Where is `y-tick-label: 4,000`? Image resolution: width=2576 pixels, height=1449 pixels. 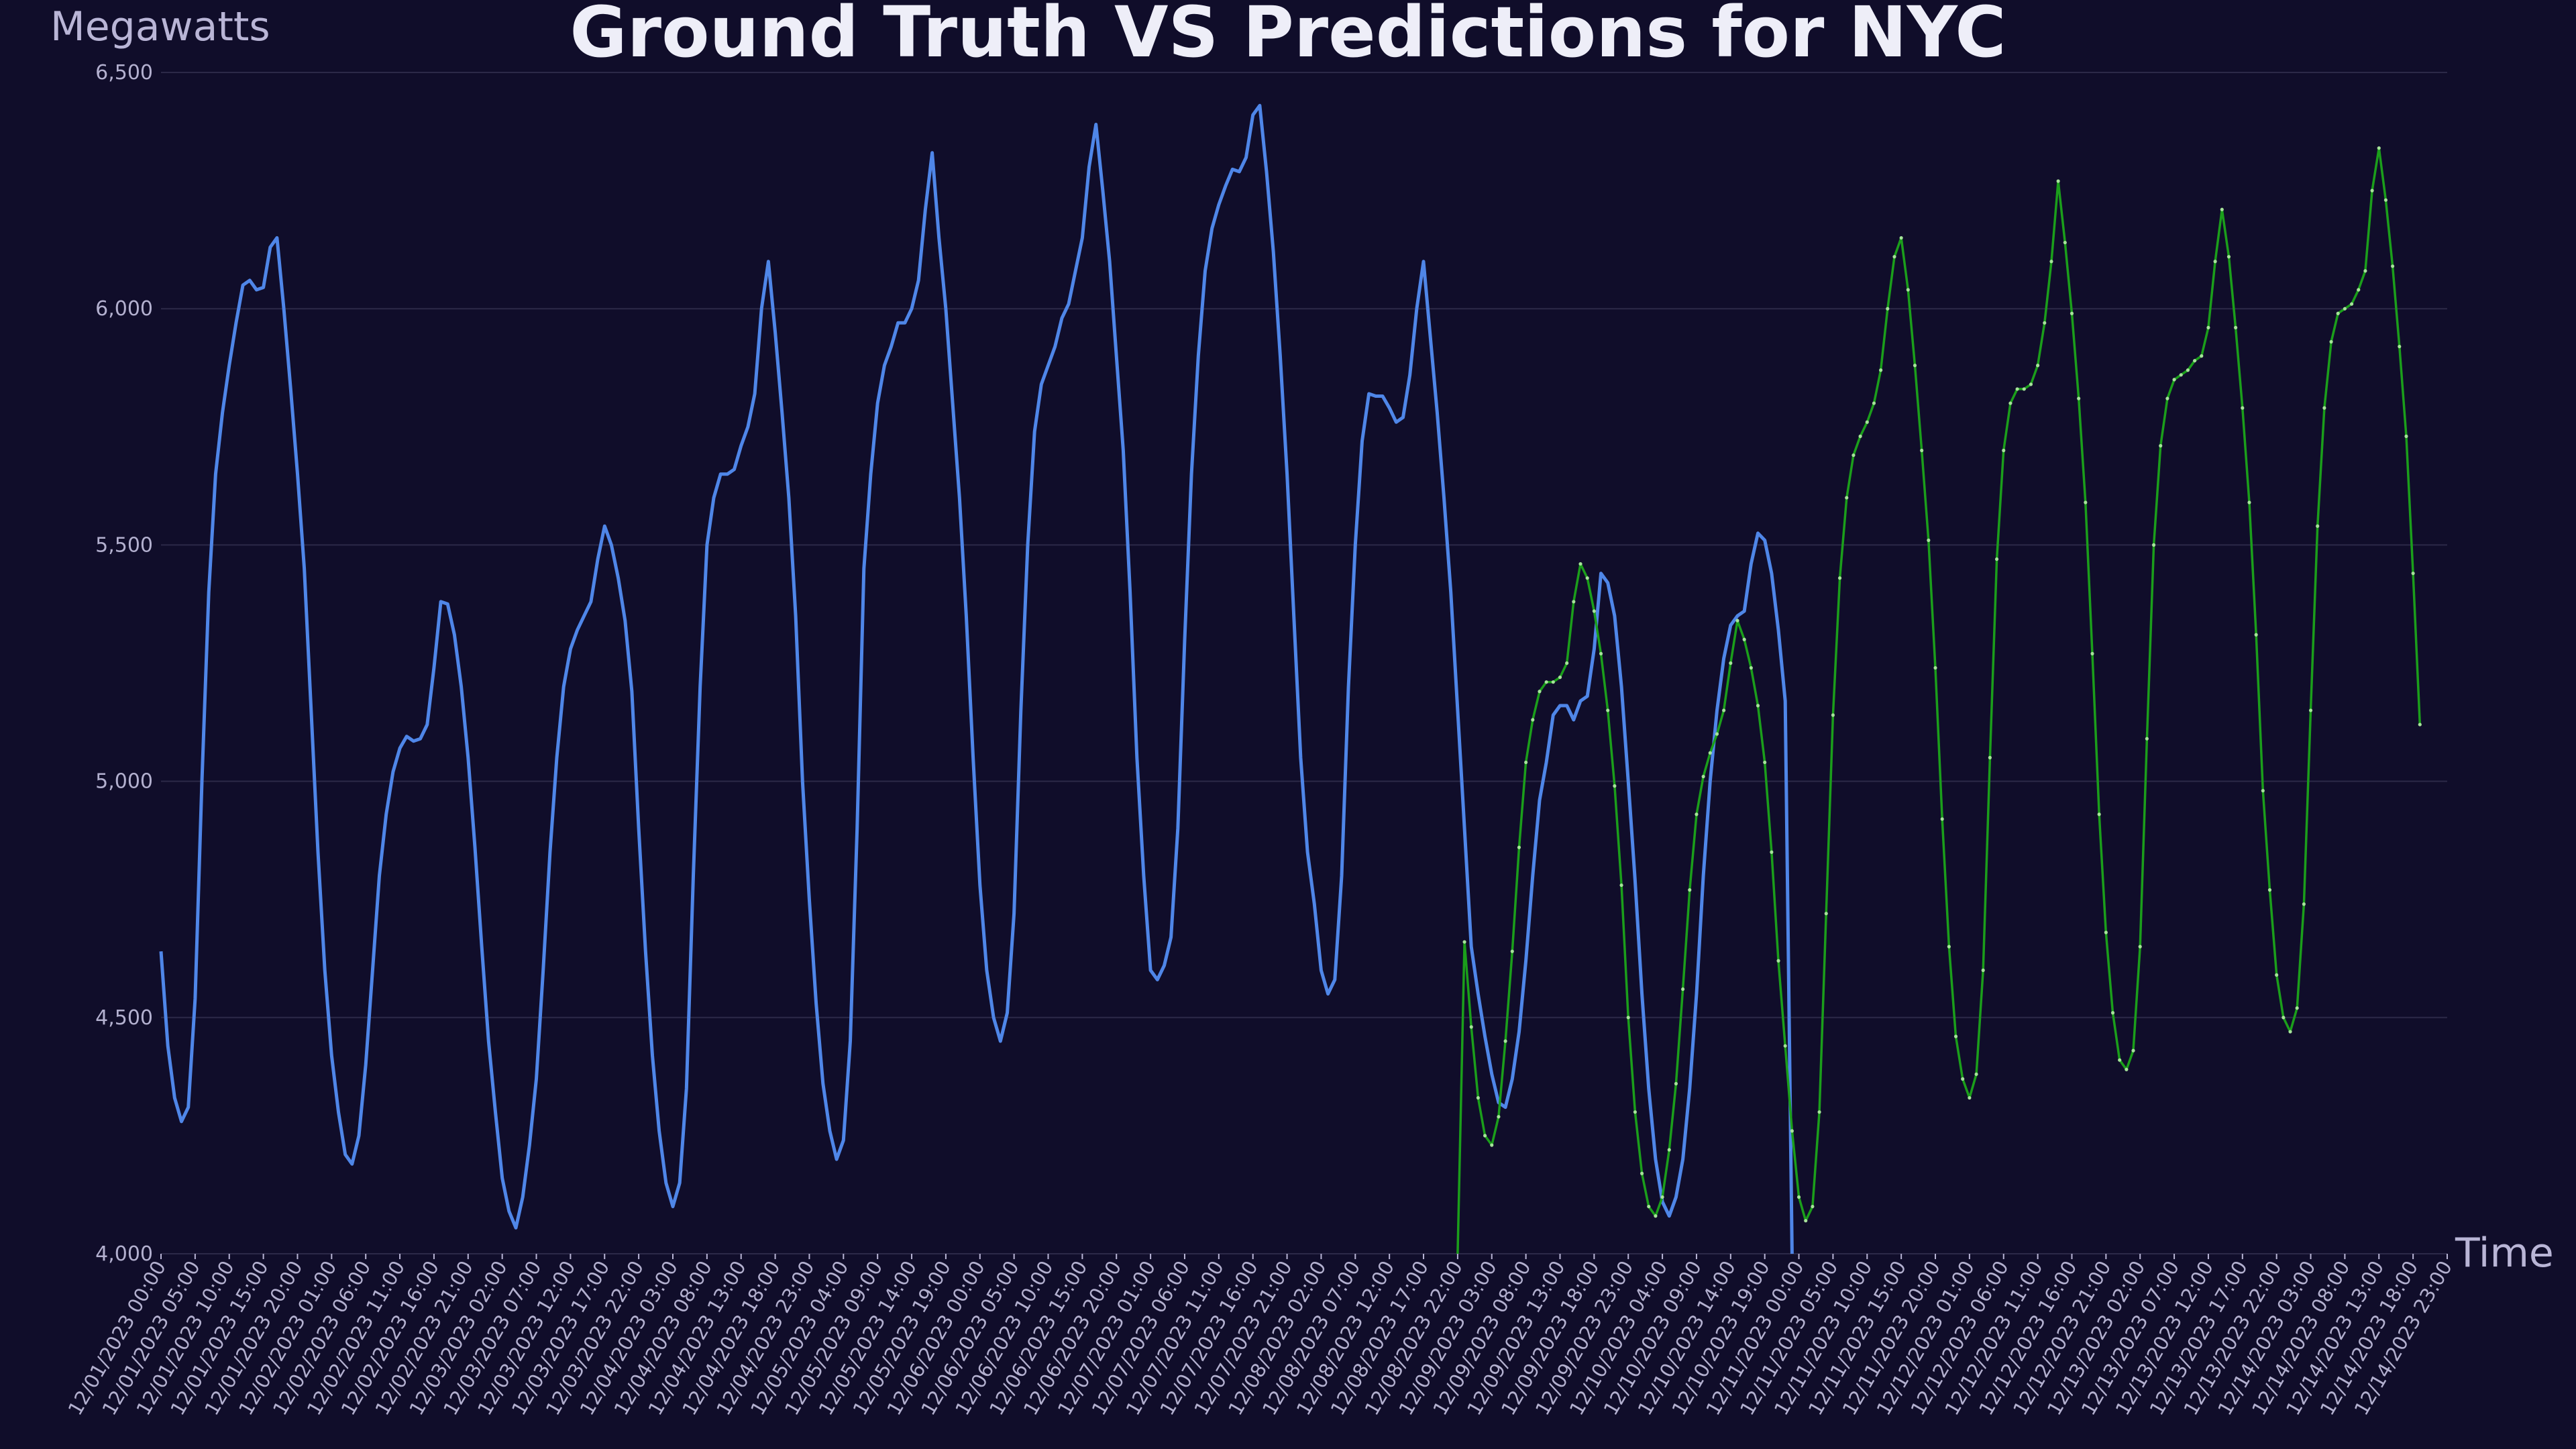 y-tick-label: 4,000 is located at coordinates (124, 1254).